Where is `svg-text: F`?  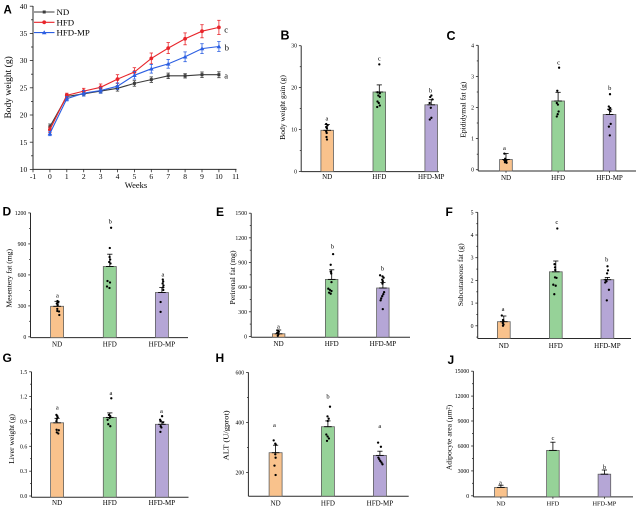 svg-text: F is located at coordinates (449, 212).